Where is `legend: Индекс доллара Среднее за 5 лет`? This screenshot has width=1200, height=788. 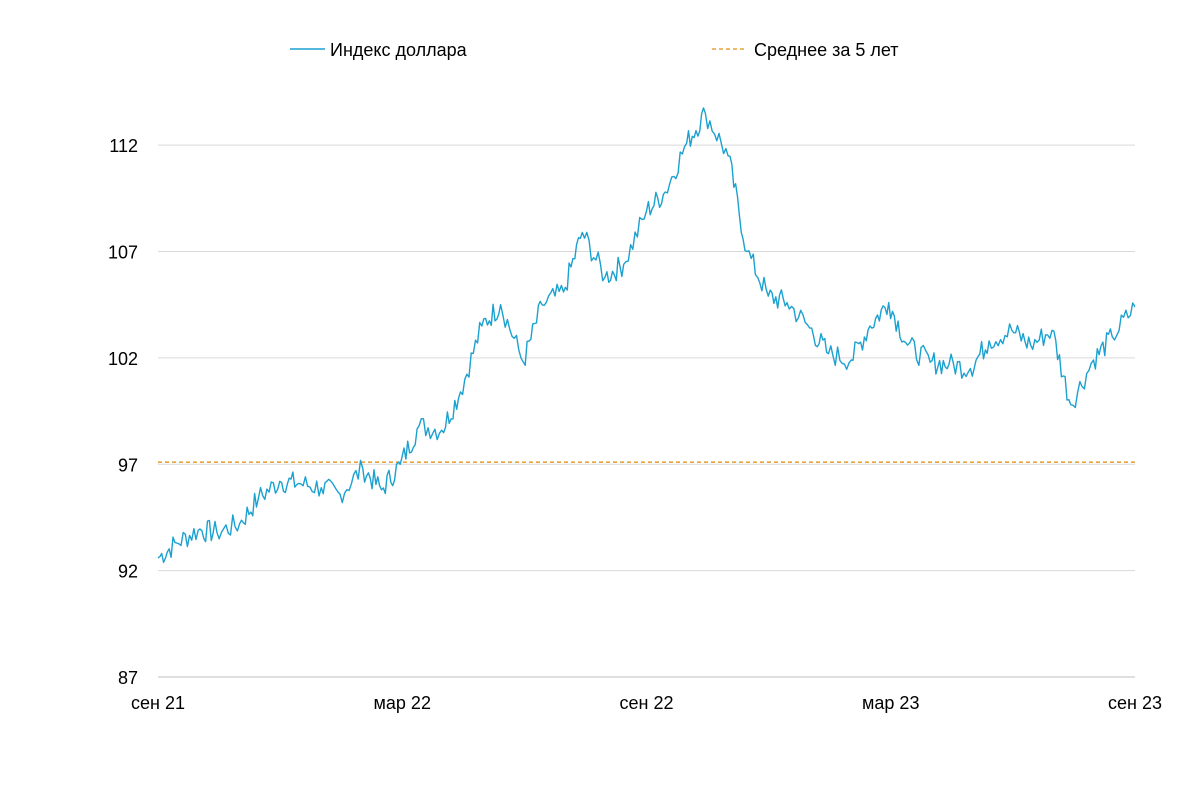 legend: Индекс доллара Среднее за 5 лет is located at coordinates (594, 50).